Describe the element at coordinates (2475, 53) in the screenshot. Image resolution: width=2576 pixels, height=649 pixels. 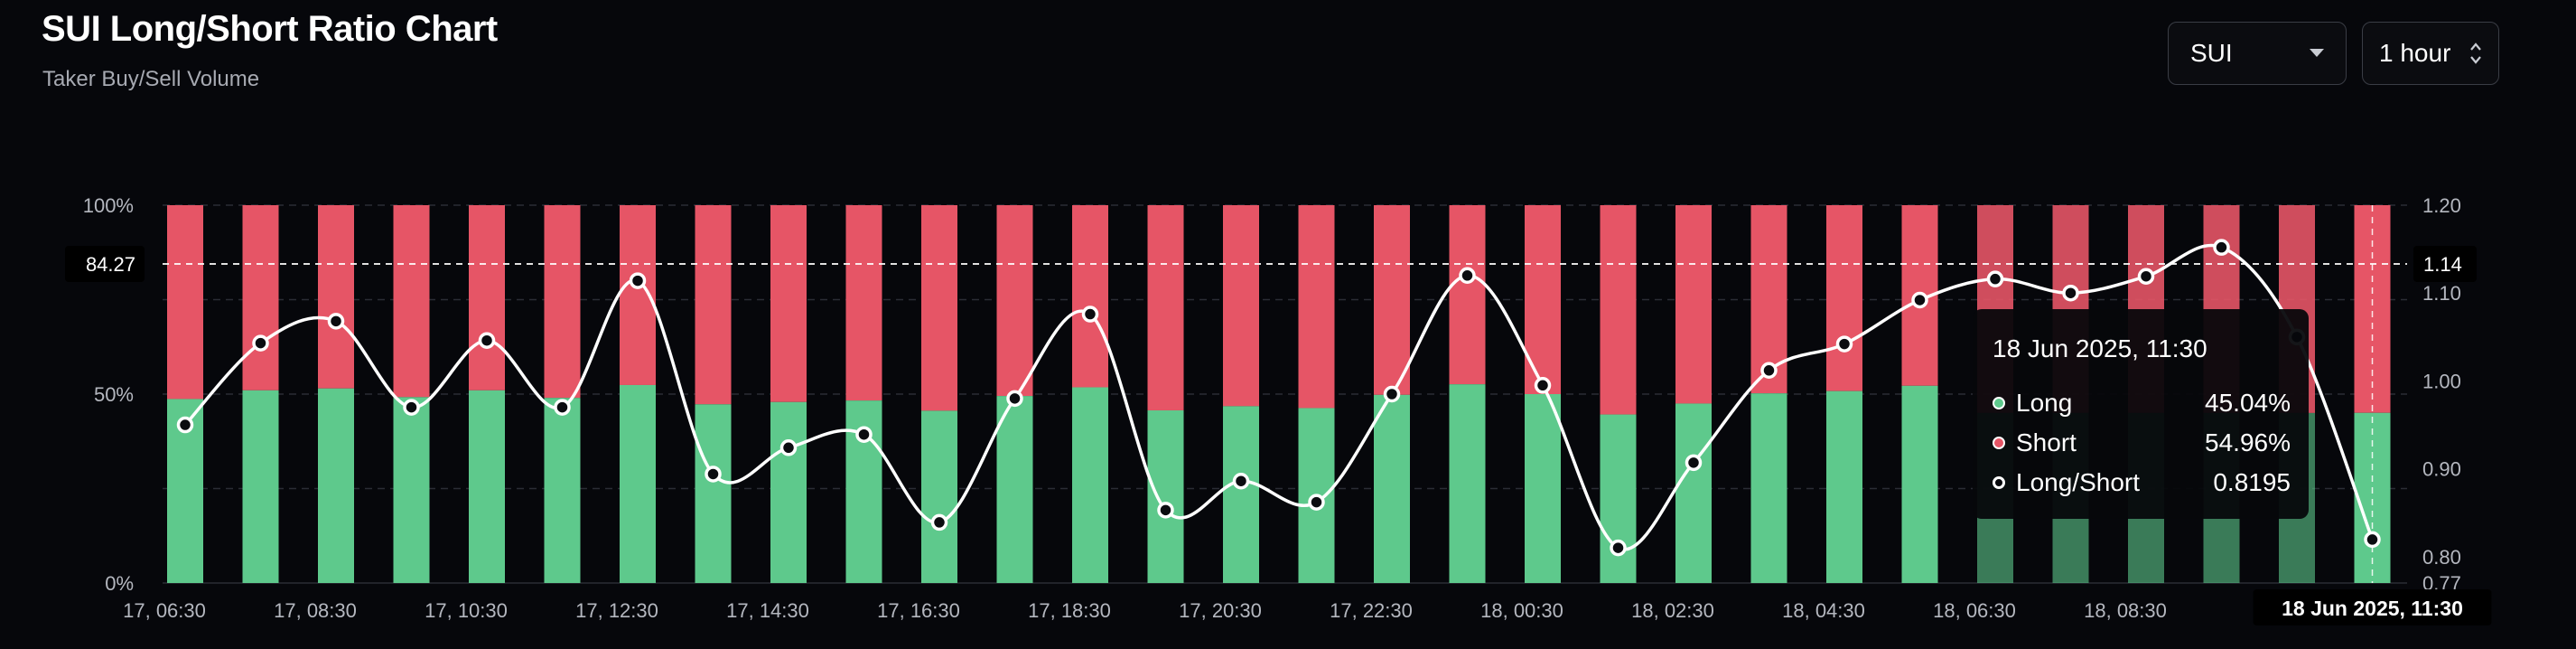
I see `updown-chevron-icon` at that location.